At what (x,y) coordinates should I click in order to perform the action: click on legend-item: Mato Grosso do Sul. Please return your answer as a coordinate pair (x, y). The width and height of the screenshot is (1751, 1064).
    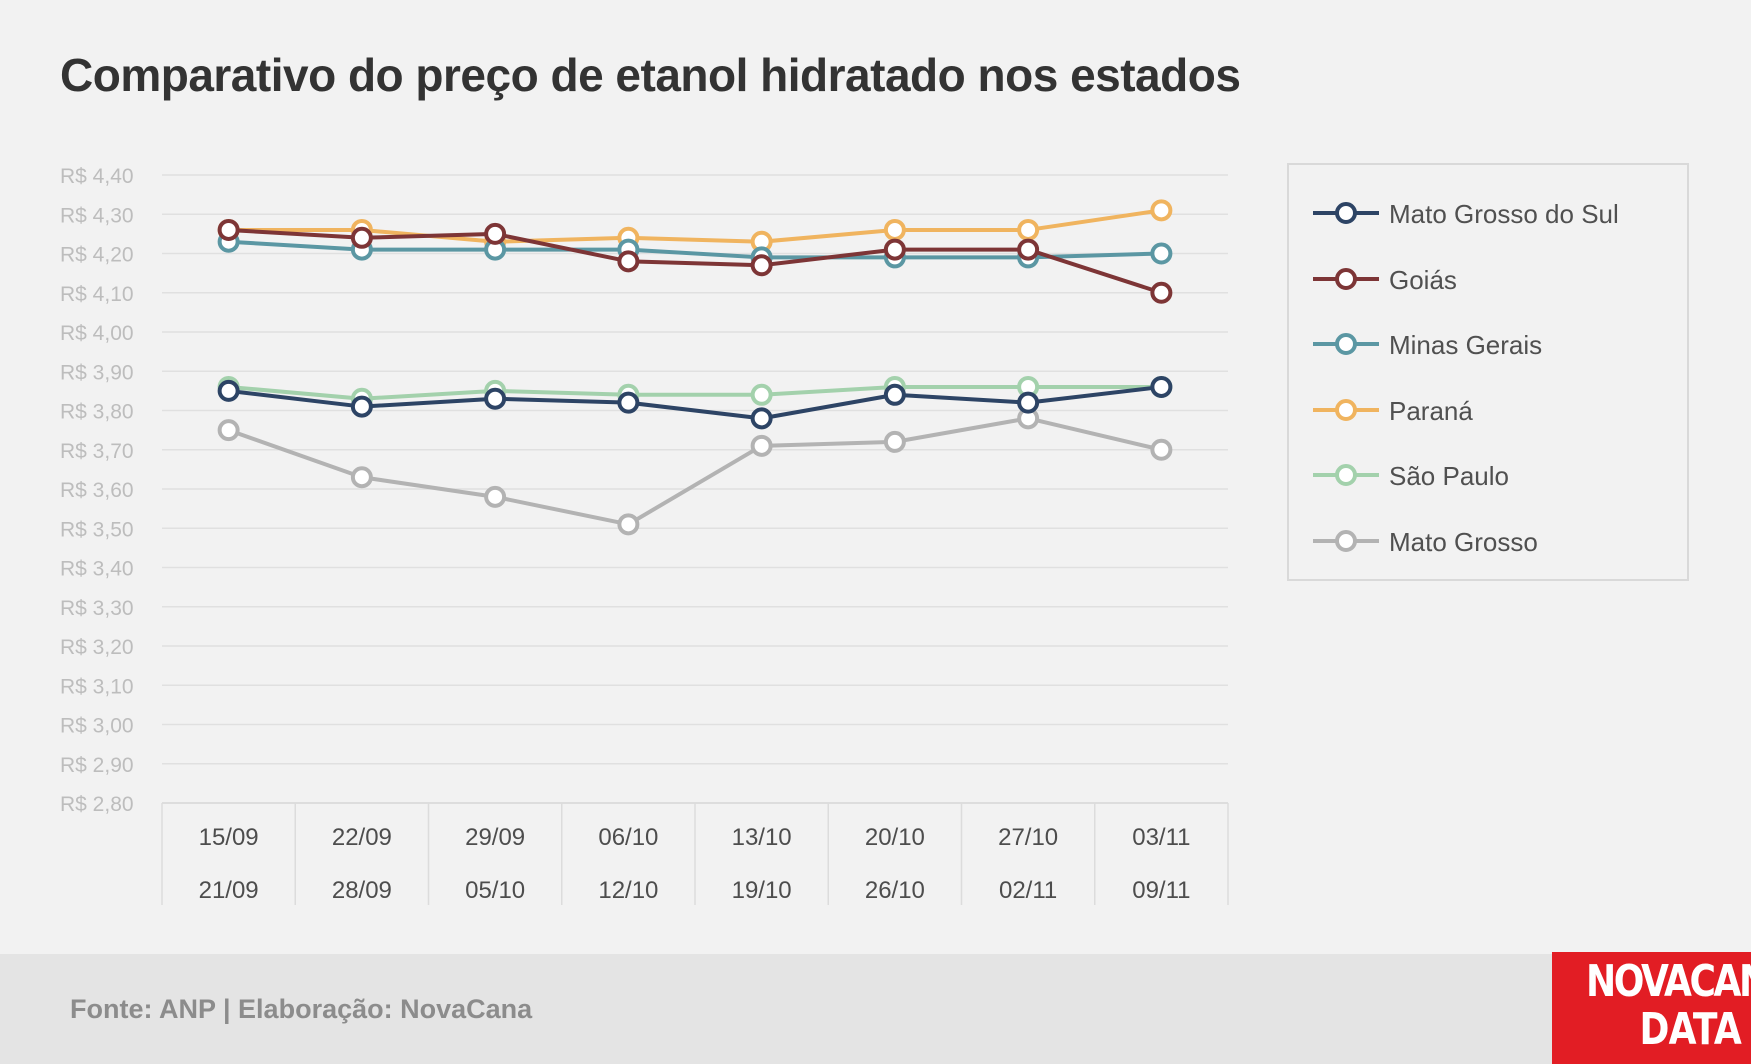
    Looking at the image, I should click on (1496, 213).